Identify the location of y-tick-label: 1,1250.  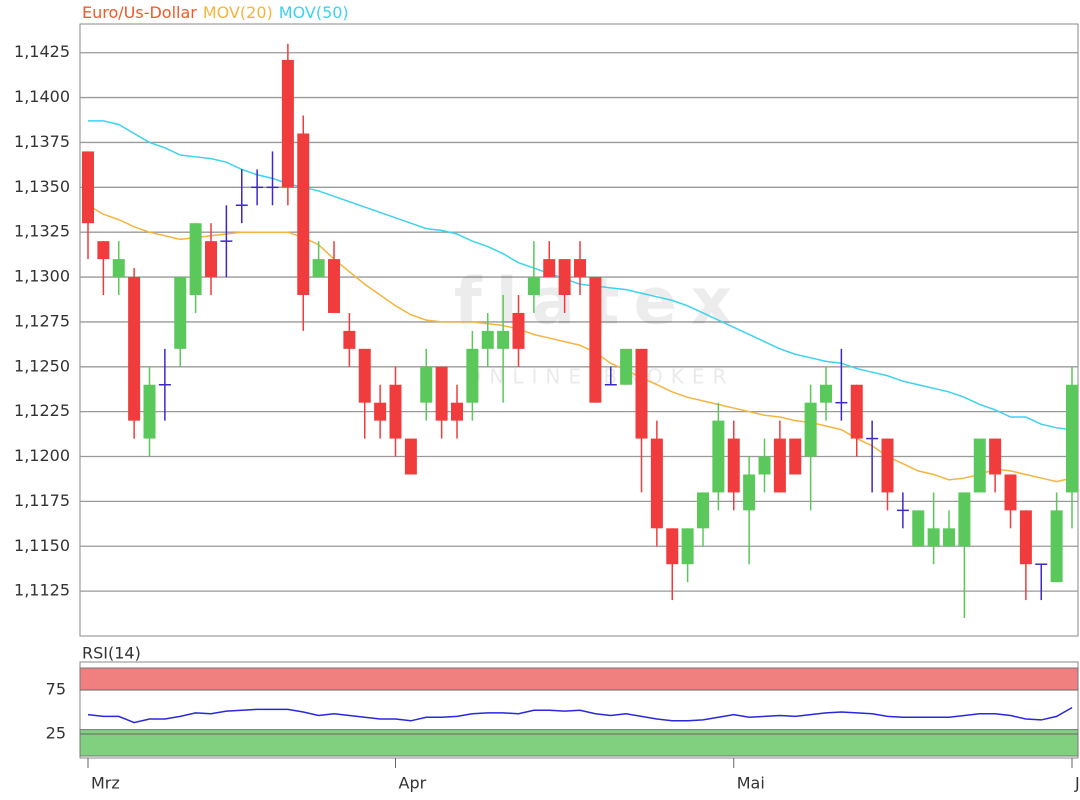
(42, 365).